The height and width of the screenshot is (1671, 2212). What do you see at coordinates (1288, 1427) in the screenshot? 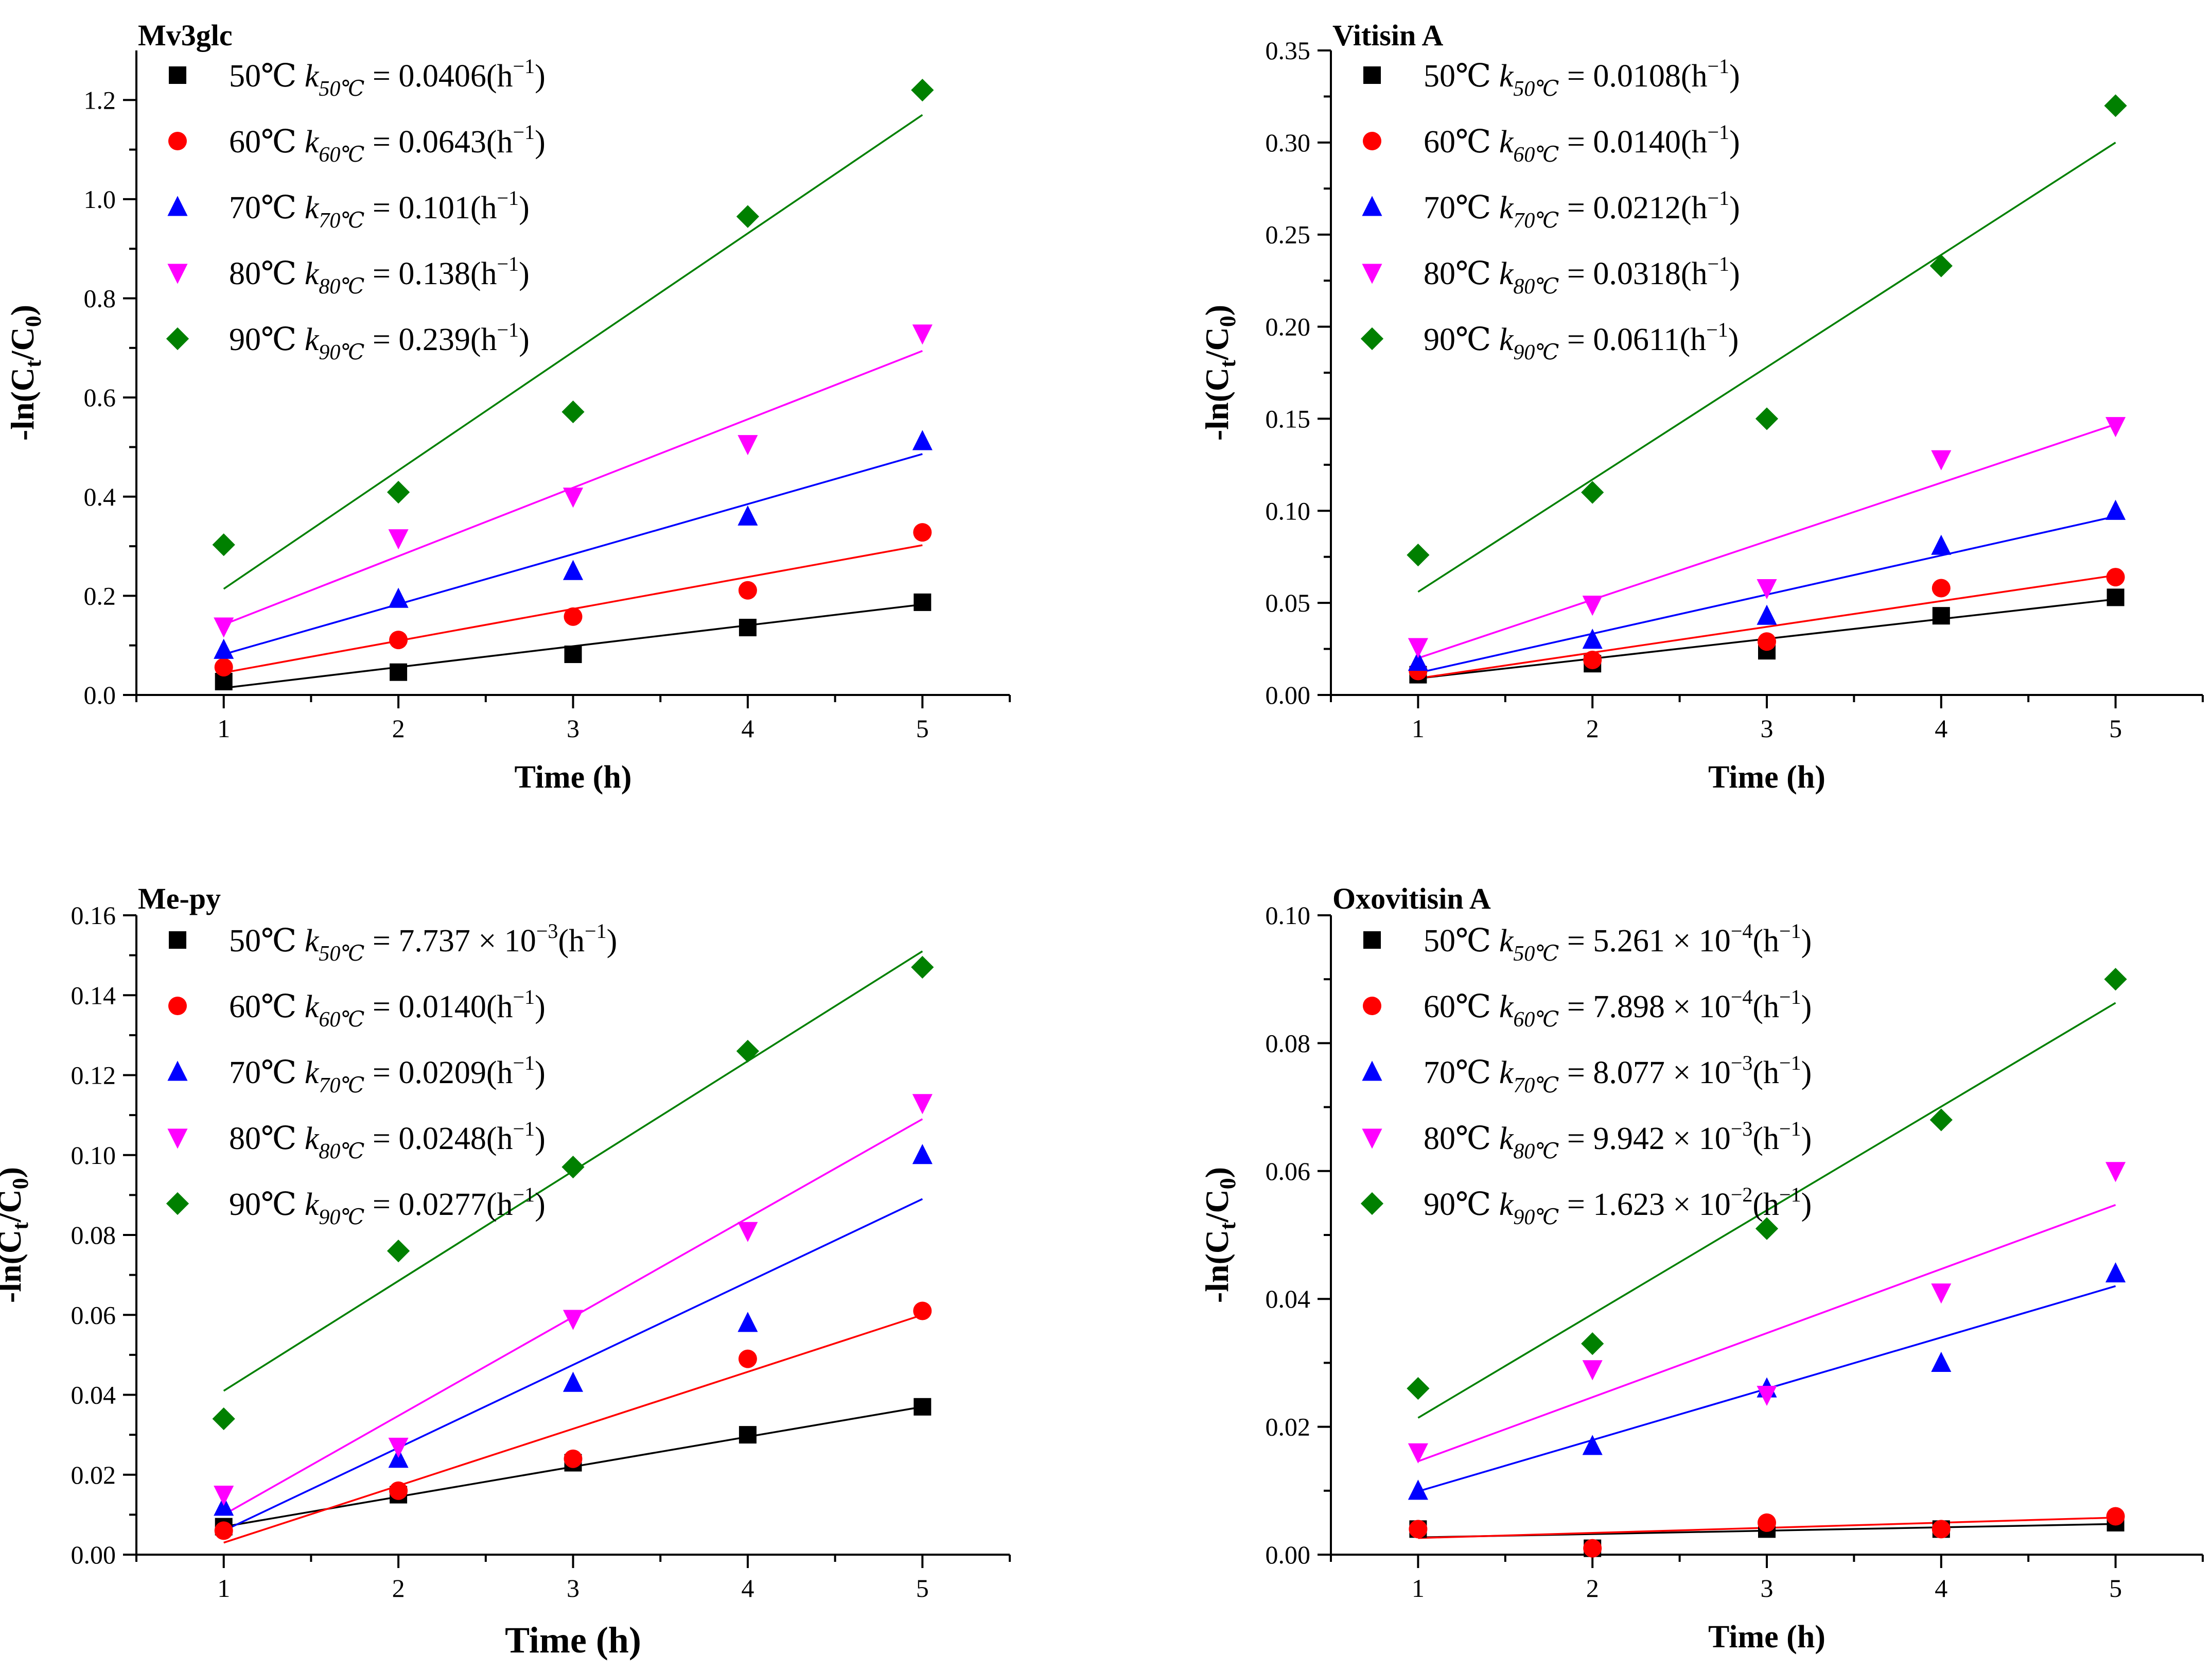
I see `y-tick-label: 0.02` at bounding box center [1288, 1427].